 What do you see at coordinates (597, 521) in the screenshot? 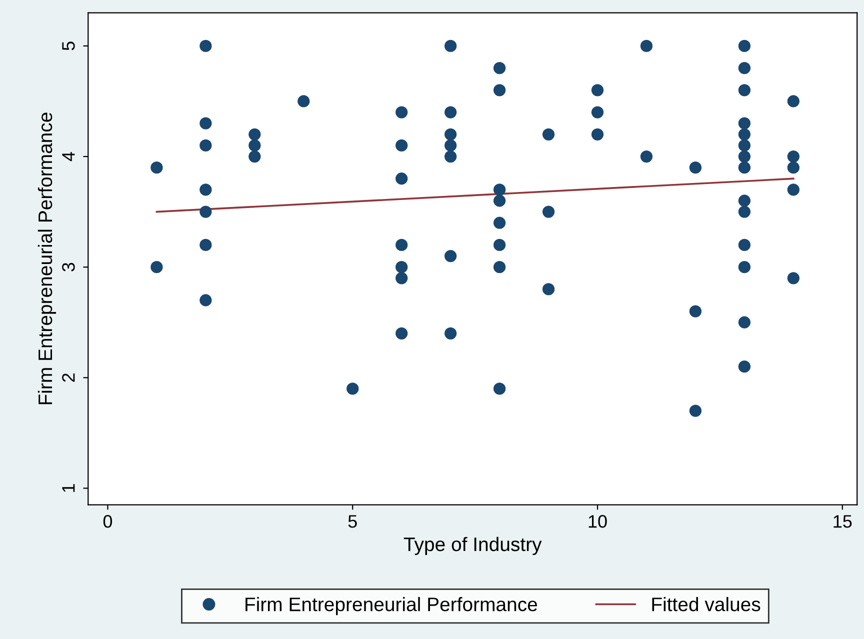
I see `x-tick-label: 10` at bounding box center [597, 521].